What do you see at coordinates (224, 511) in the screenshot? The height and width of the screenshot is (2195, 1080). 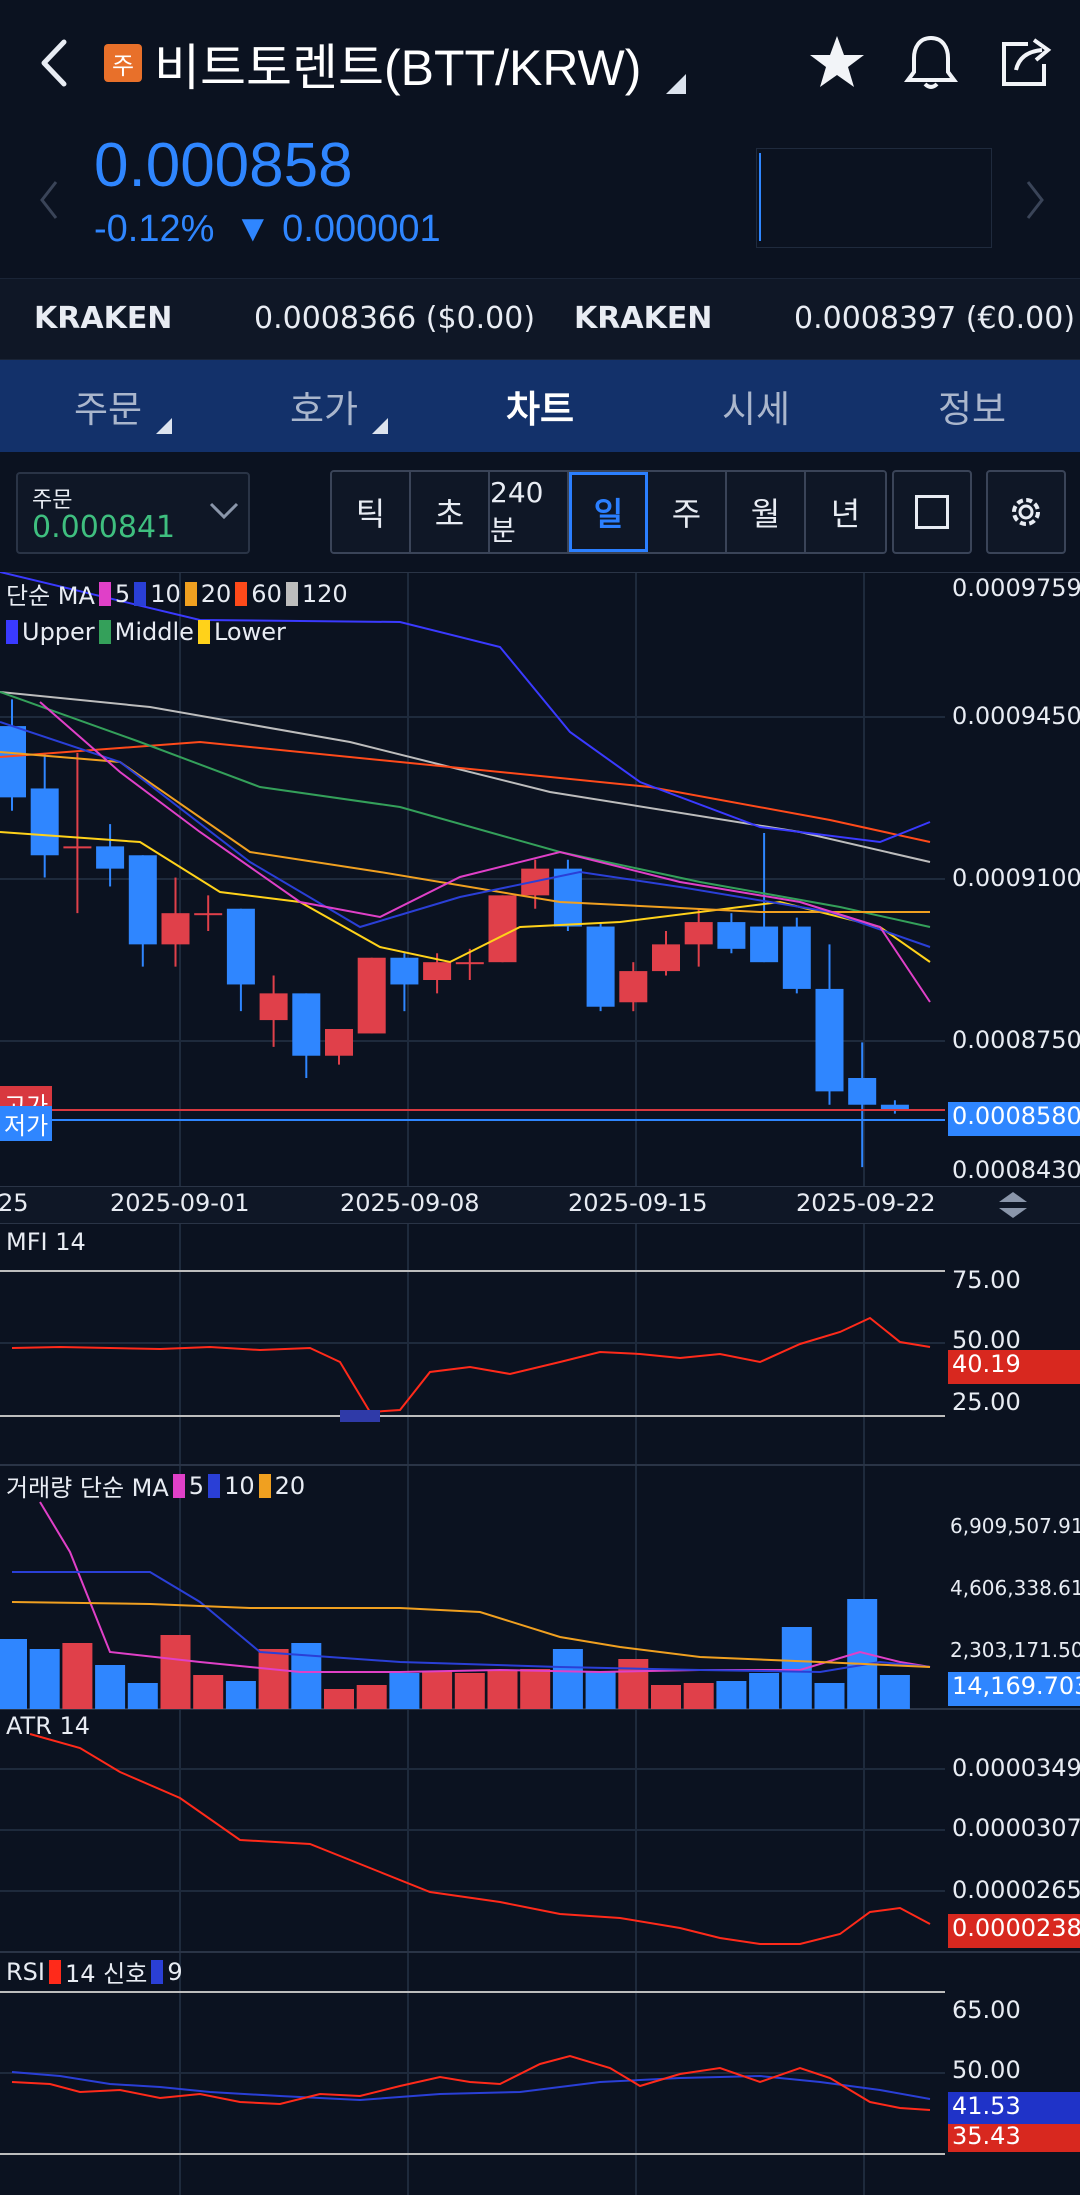 I see `chevron-down-icon` at bounding box center [224, 511].